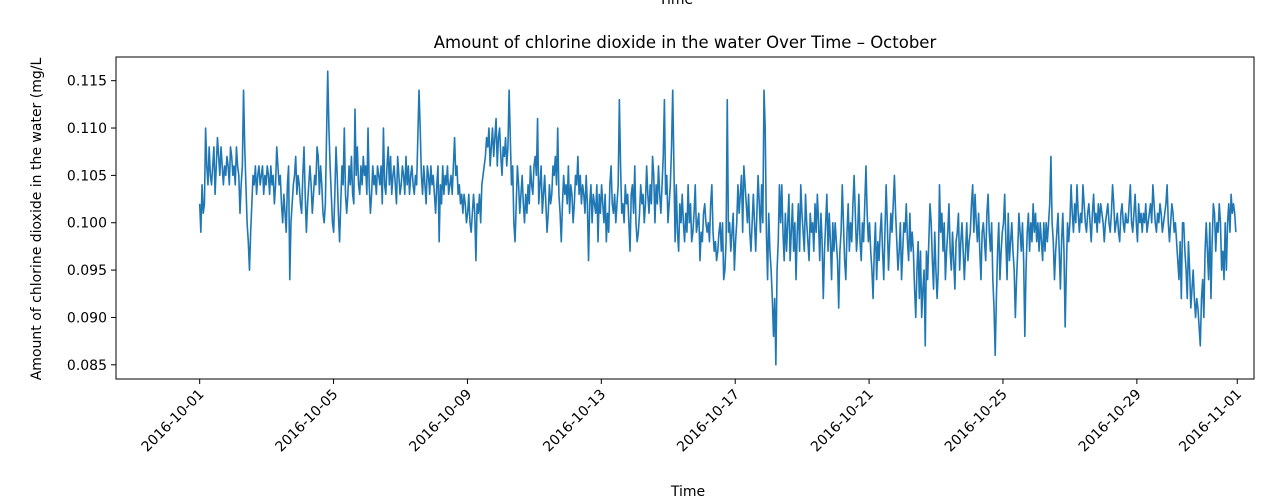  Describe the element at coordinates (1210, 421) in the screenshot. I see `x-tick-label: 2016-11-01` at that location.